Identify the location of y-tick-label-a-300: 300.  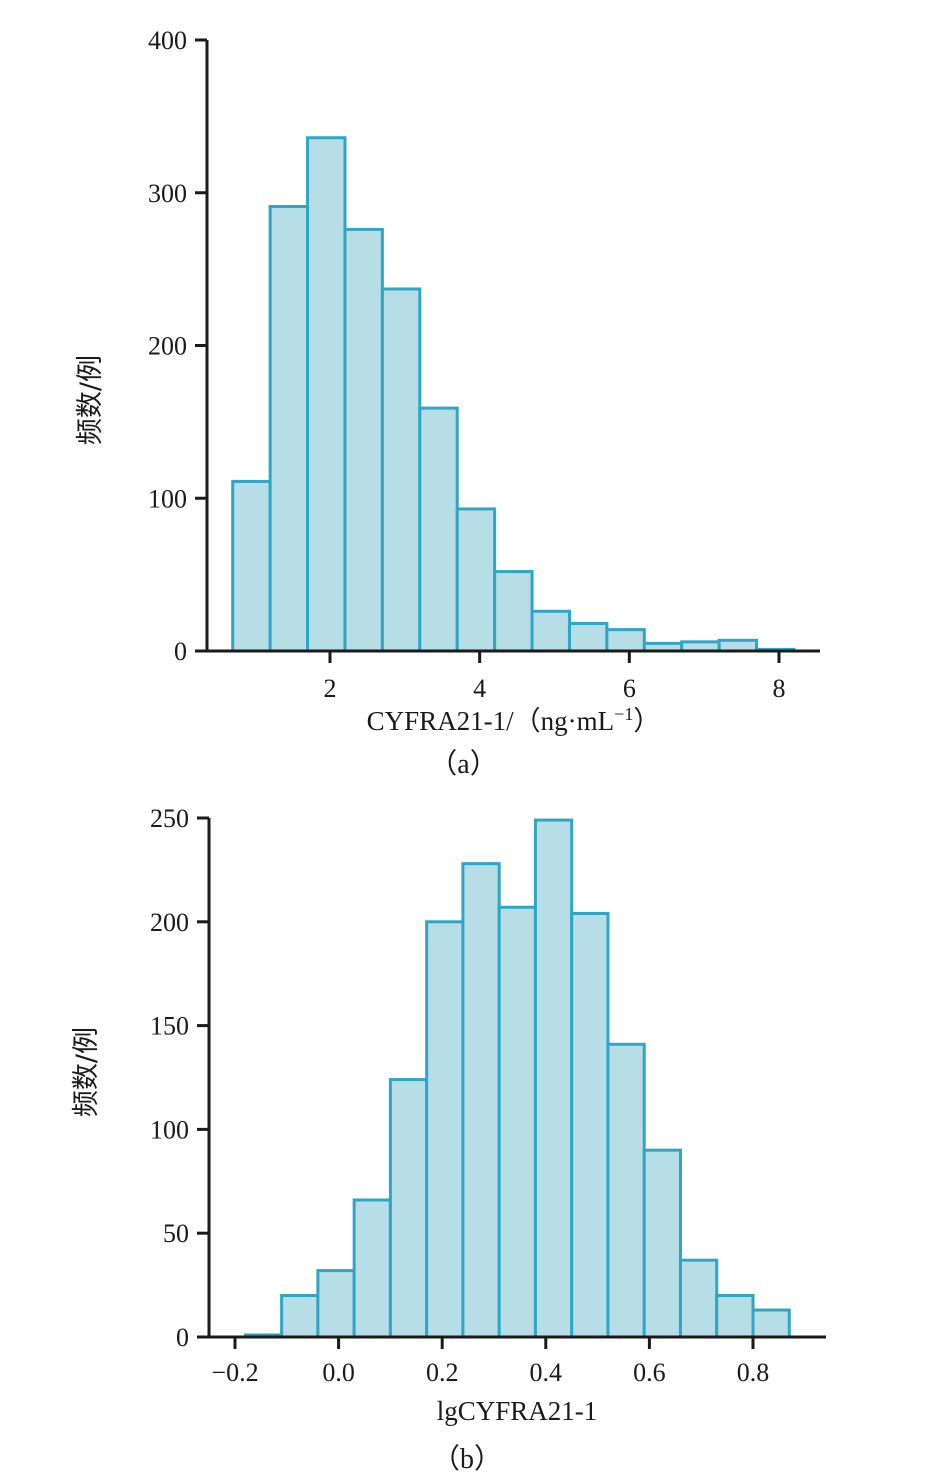
(167, 193).